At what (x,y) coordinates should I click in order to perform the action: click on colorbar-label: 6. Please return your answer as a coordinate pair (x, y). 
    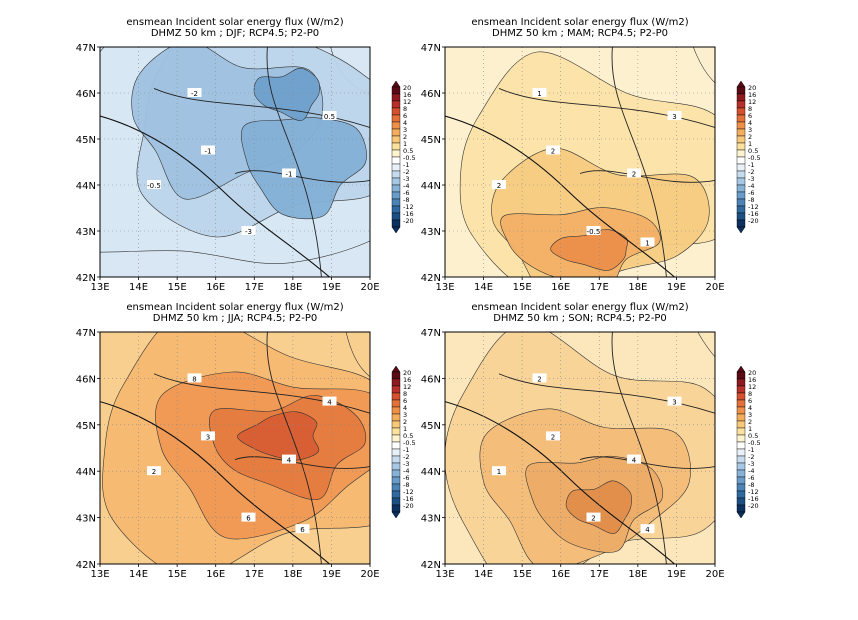
    Looking at the image, I should click on (405, 401).